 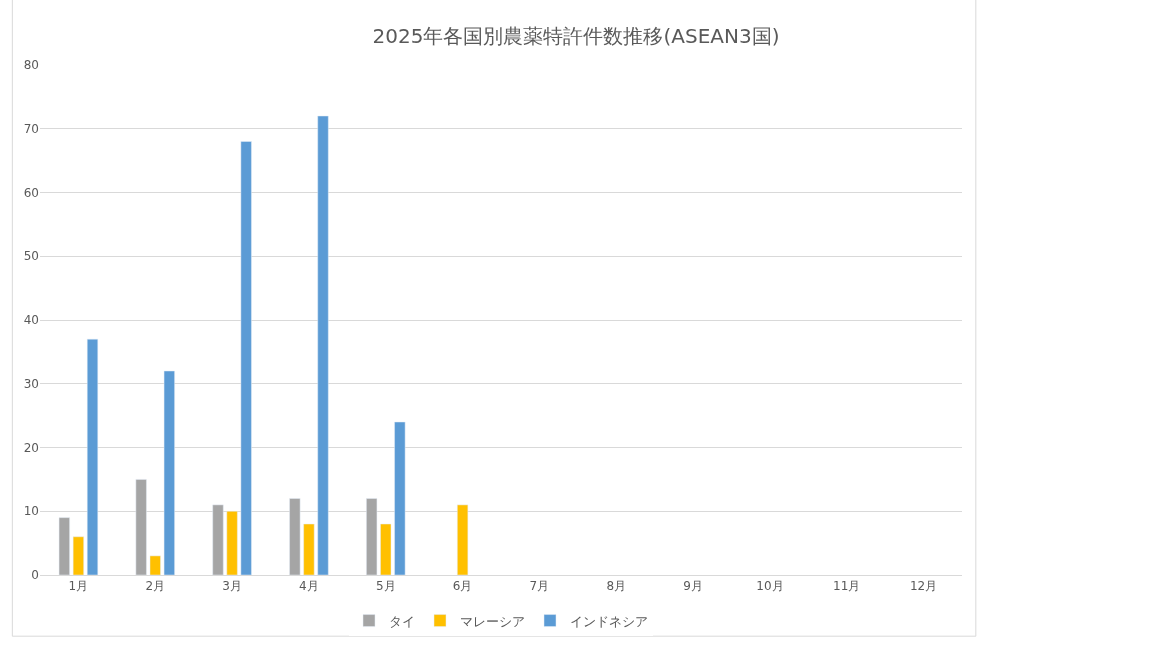 I want to click on legend-label: マレーシア, so click(x=492, y=621).